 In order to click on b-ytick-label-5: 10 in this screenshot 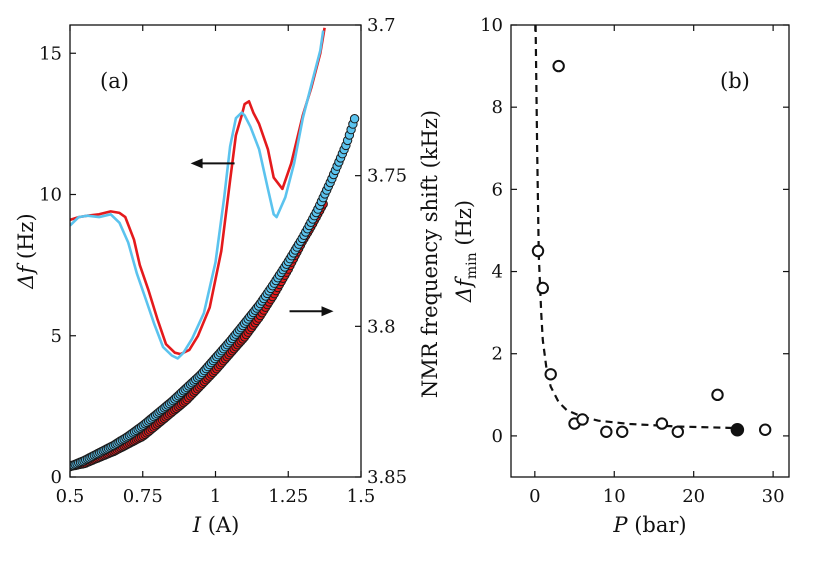, I will do `click(491, 25)`.